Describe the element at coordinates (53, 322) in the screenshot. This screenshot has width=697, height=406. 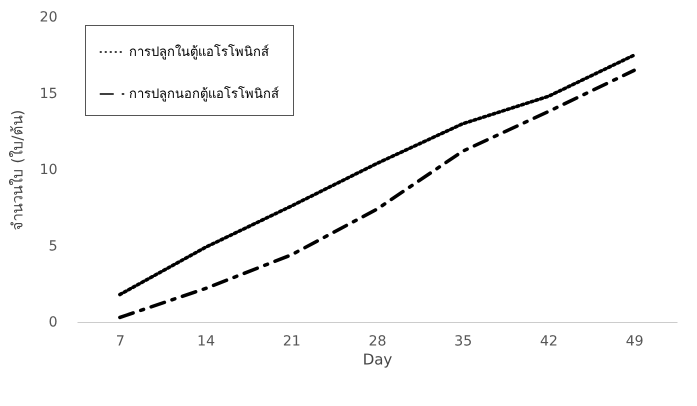
I see `y-tick-label: 0` at that location.